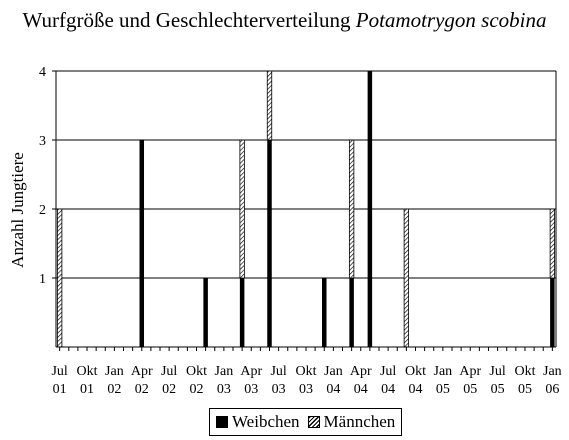 This screenshot has width=569, height=440. I want to click on legend-item-weibchen: Weibchen, so click(258, 422).